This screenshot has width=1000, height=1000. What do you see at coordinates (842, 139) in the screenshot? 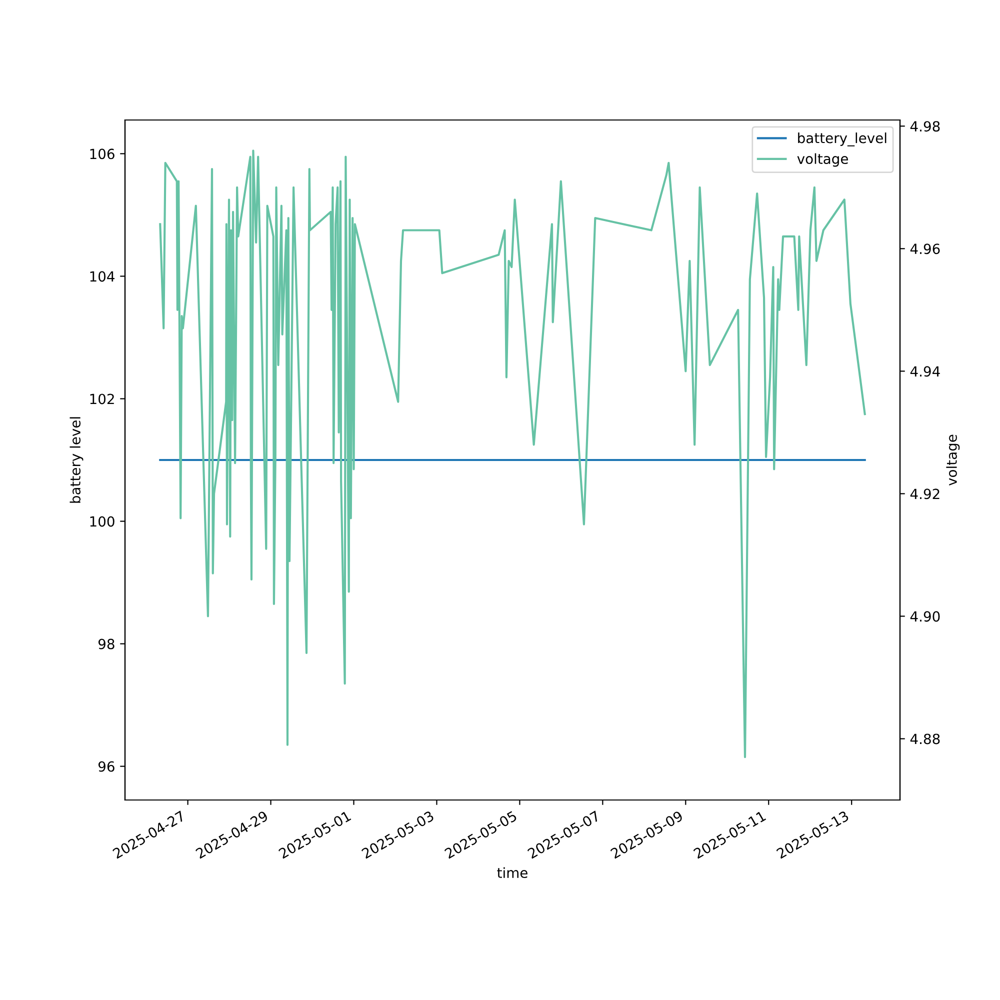
I see `legend-label: battery_level` at bounding box center [842, 139].